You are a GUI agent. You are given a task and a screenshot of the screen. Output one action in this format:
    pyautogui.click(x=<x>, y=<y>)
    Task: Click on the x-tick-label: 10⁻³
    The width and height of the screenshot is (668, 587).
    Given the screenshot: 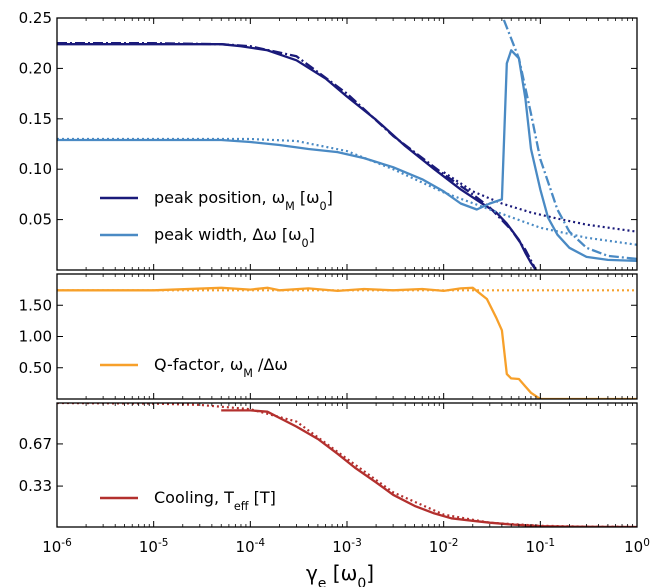 What is the action you would take?
    pyautogui.click(x=347, y=546)
    